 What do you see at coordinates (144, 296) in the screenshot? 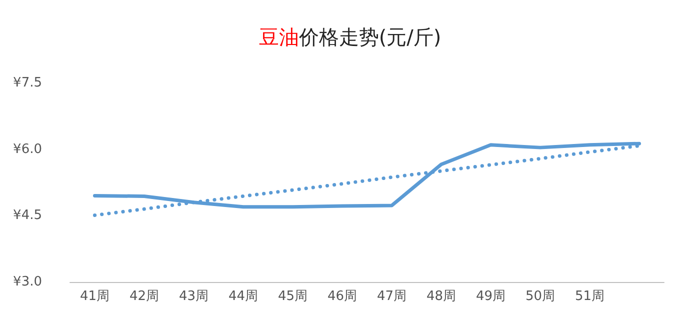
I see `x-tick-label: 42周` at bounding box center [144, 296].